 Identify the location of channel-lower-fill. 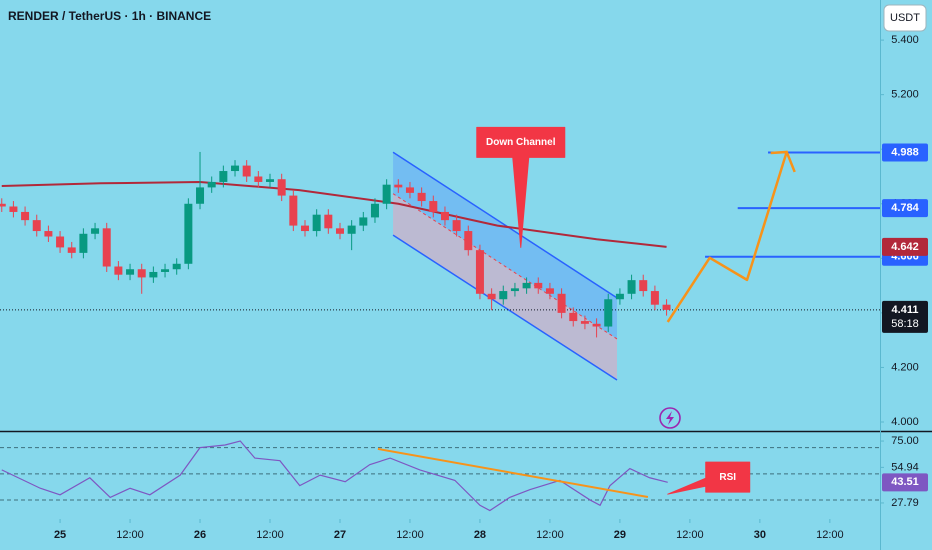
(505, 286).